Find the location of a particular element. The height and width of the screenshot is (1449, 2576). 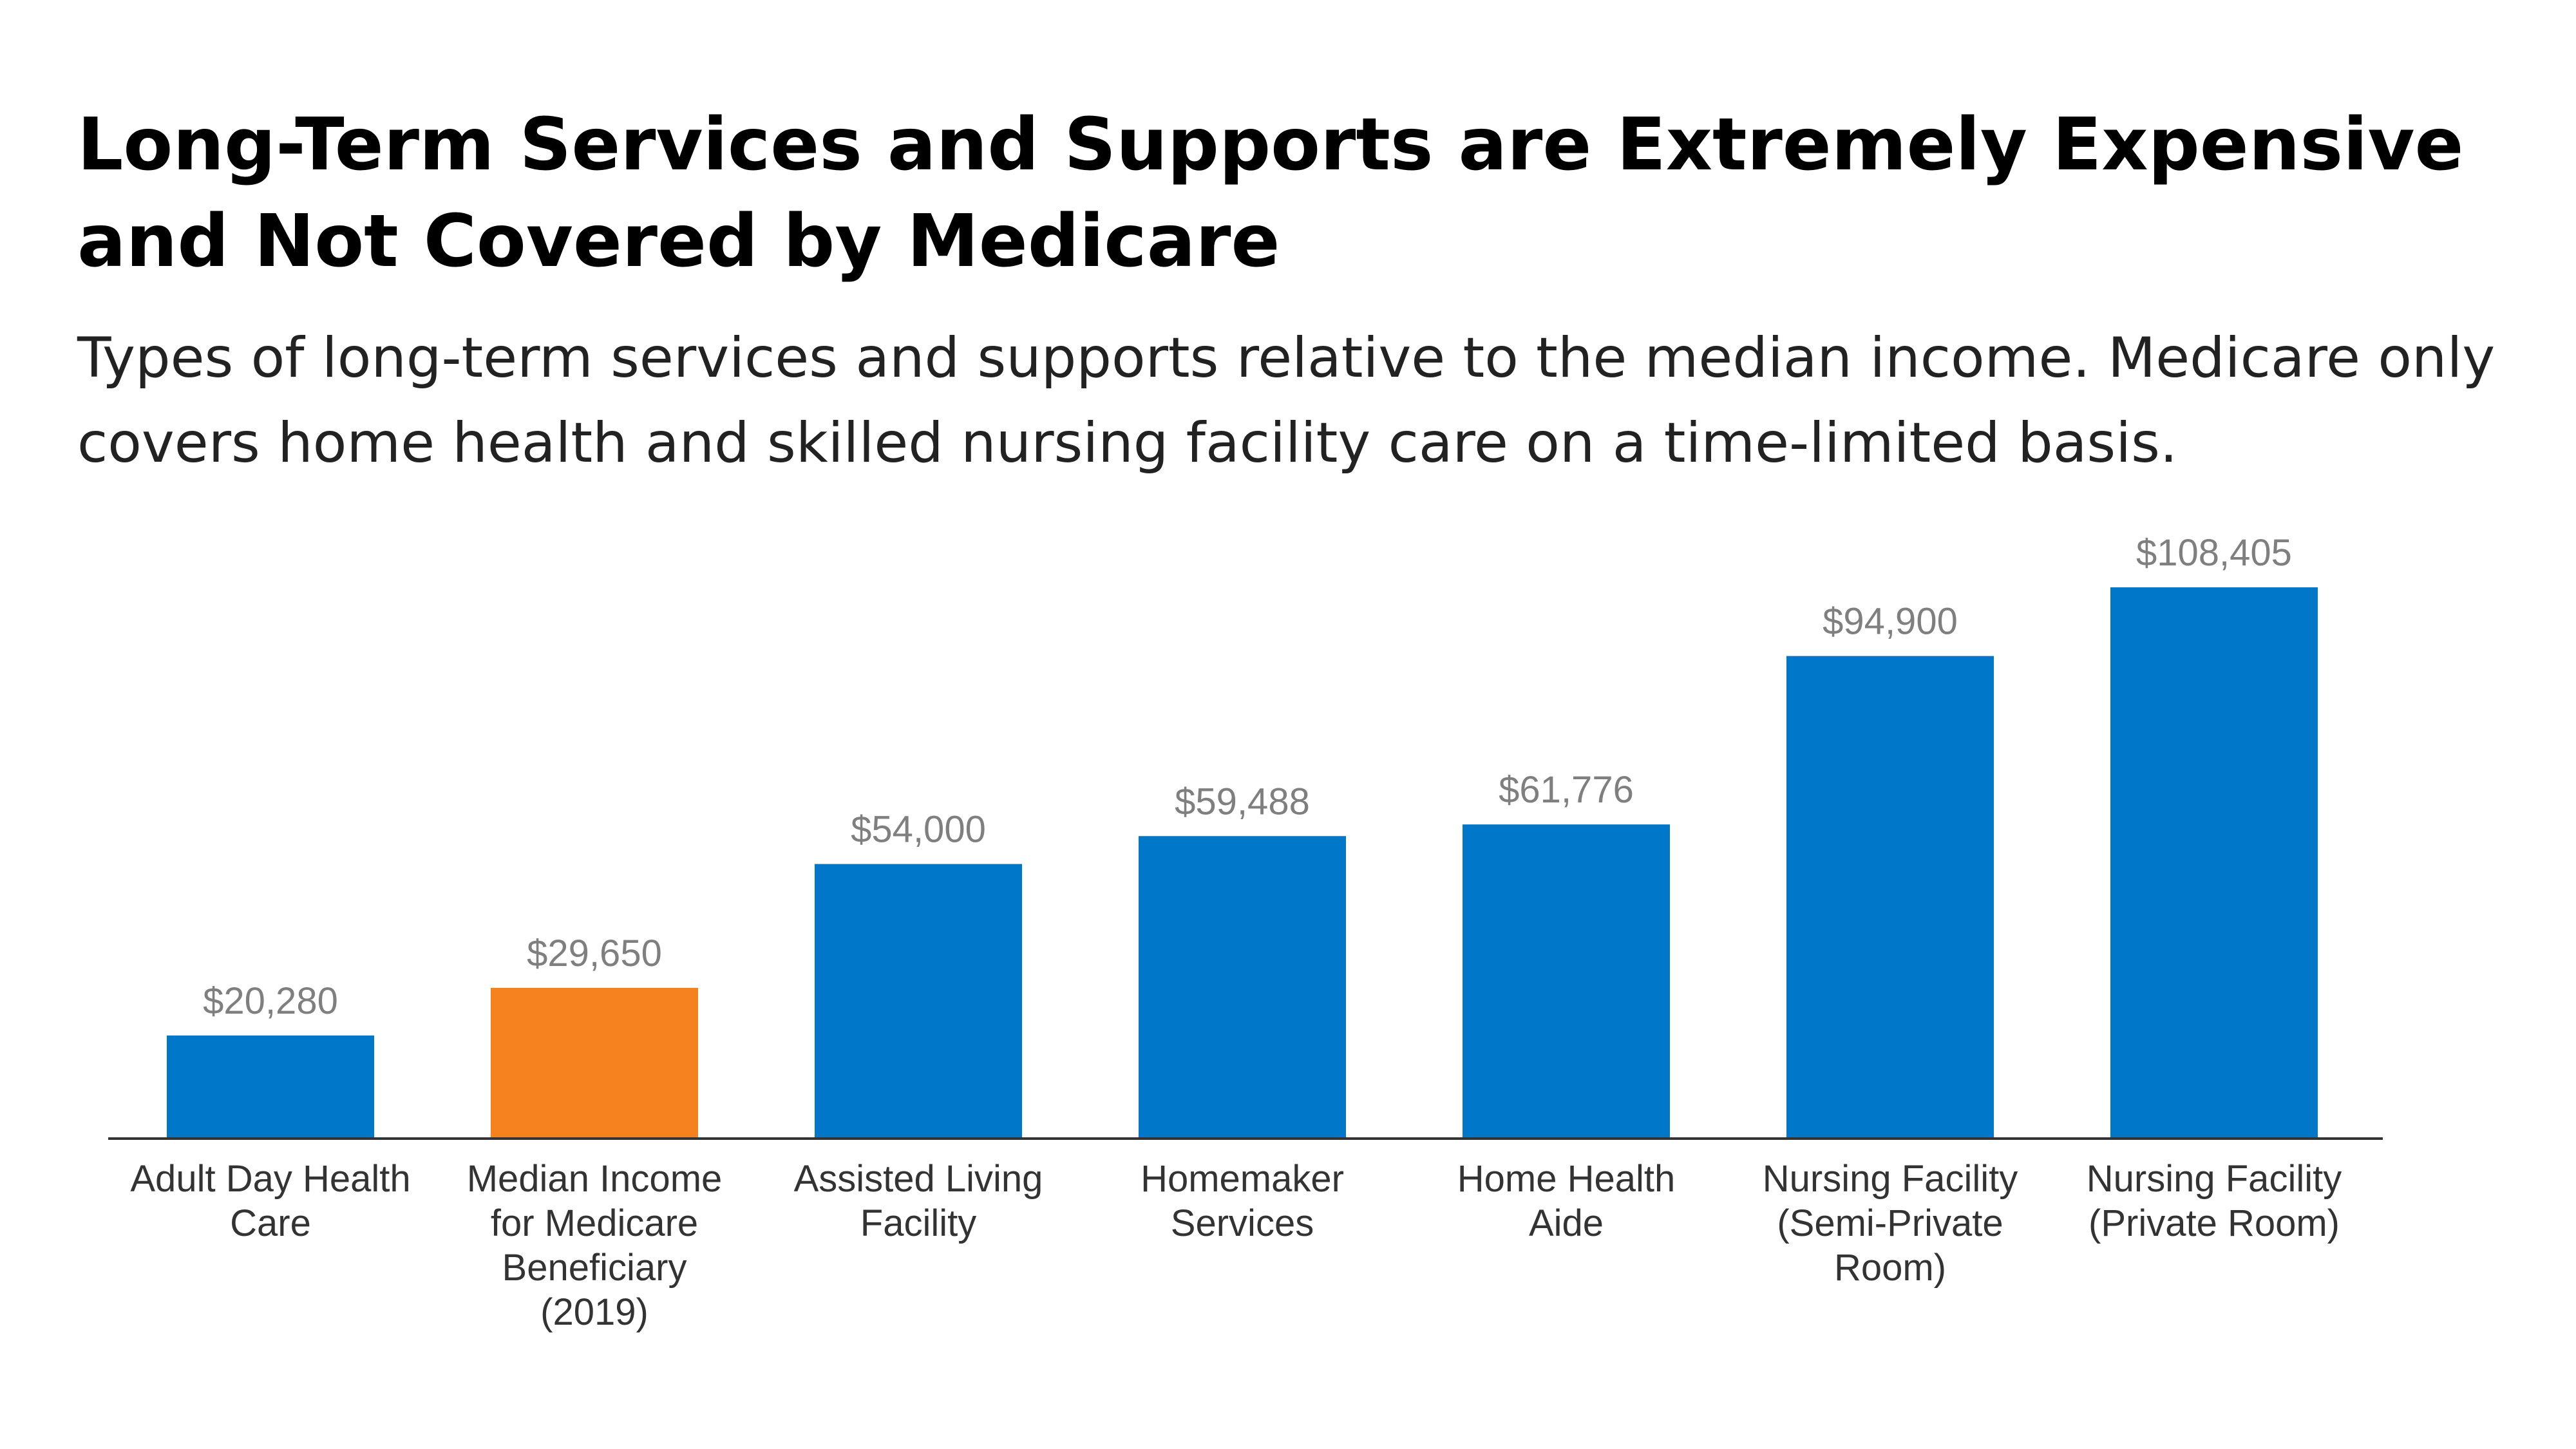

value-label-5: $61,776 is located at coordinates (1566, 790).